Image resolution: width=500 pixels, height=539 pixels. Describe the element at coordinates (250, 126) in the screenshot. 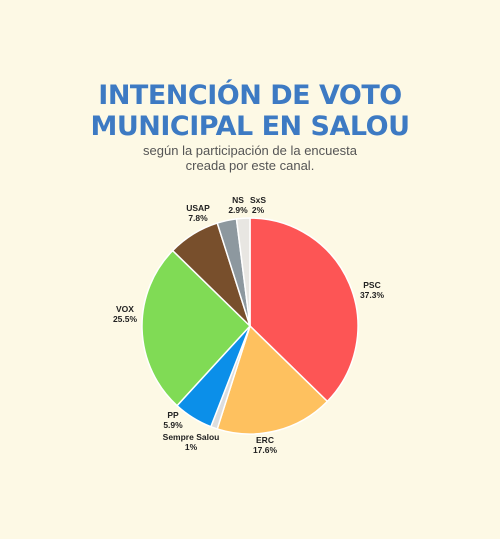

I see `chart-title-line2: MUNICIPAL EN SALOU` at that location.